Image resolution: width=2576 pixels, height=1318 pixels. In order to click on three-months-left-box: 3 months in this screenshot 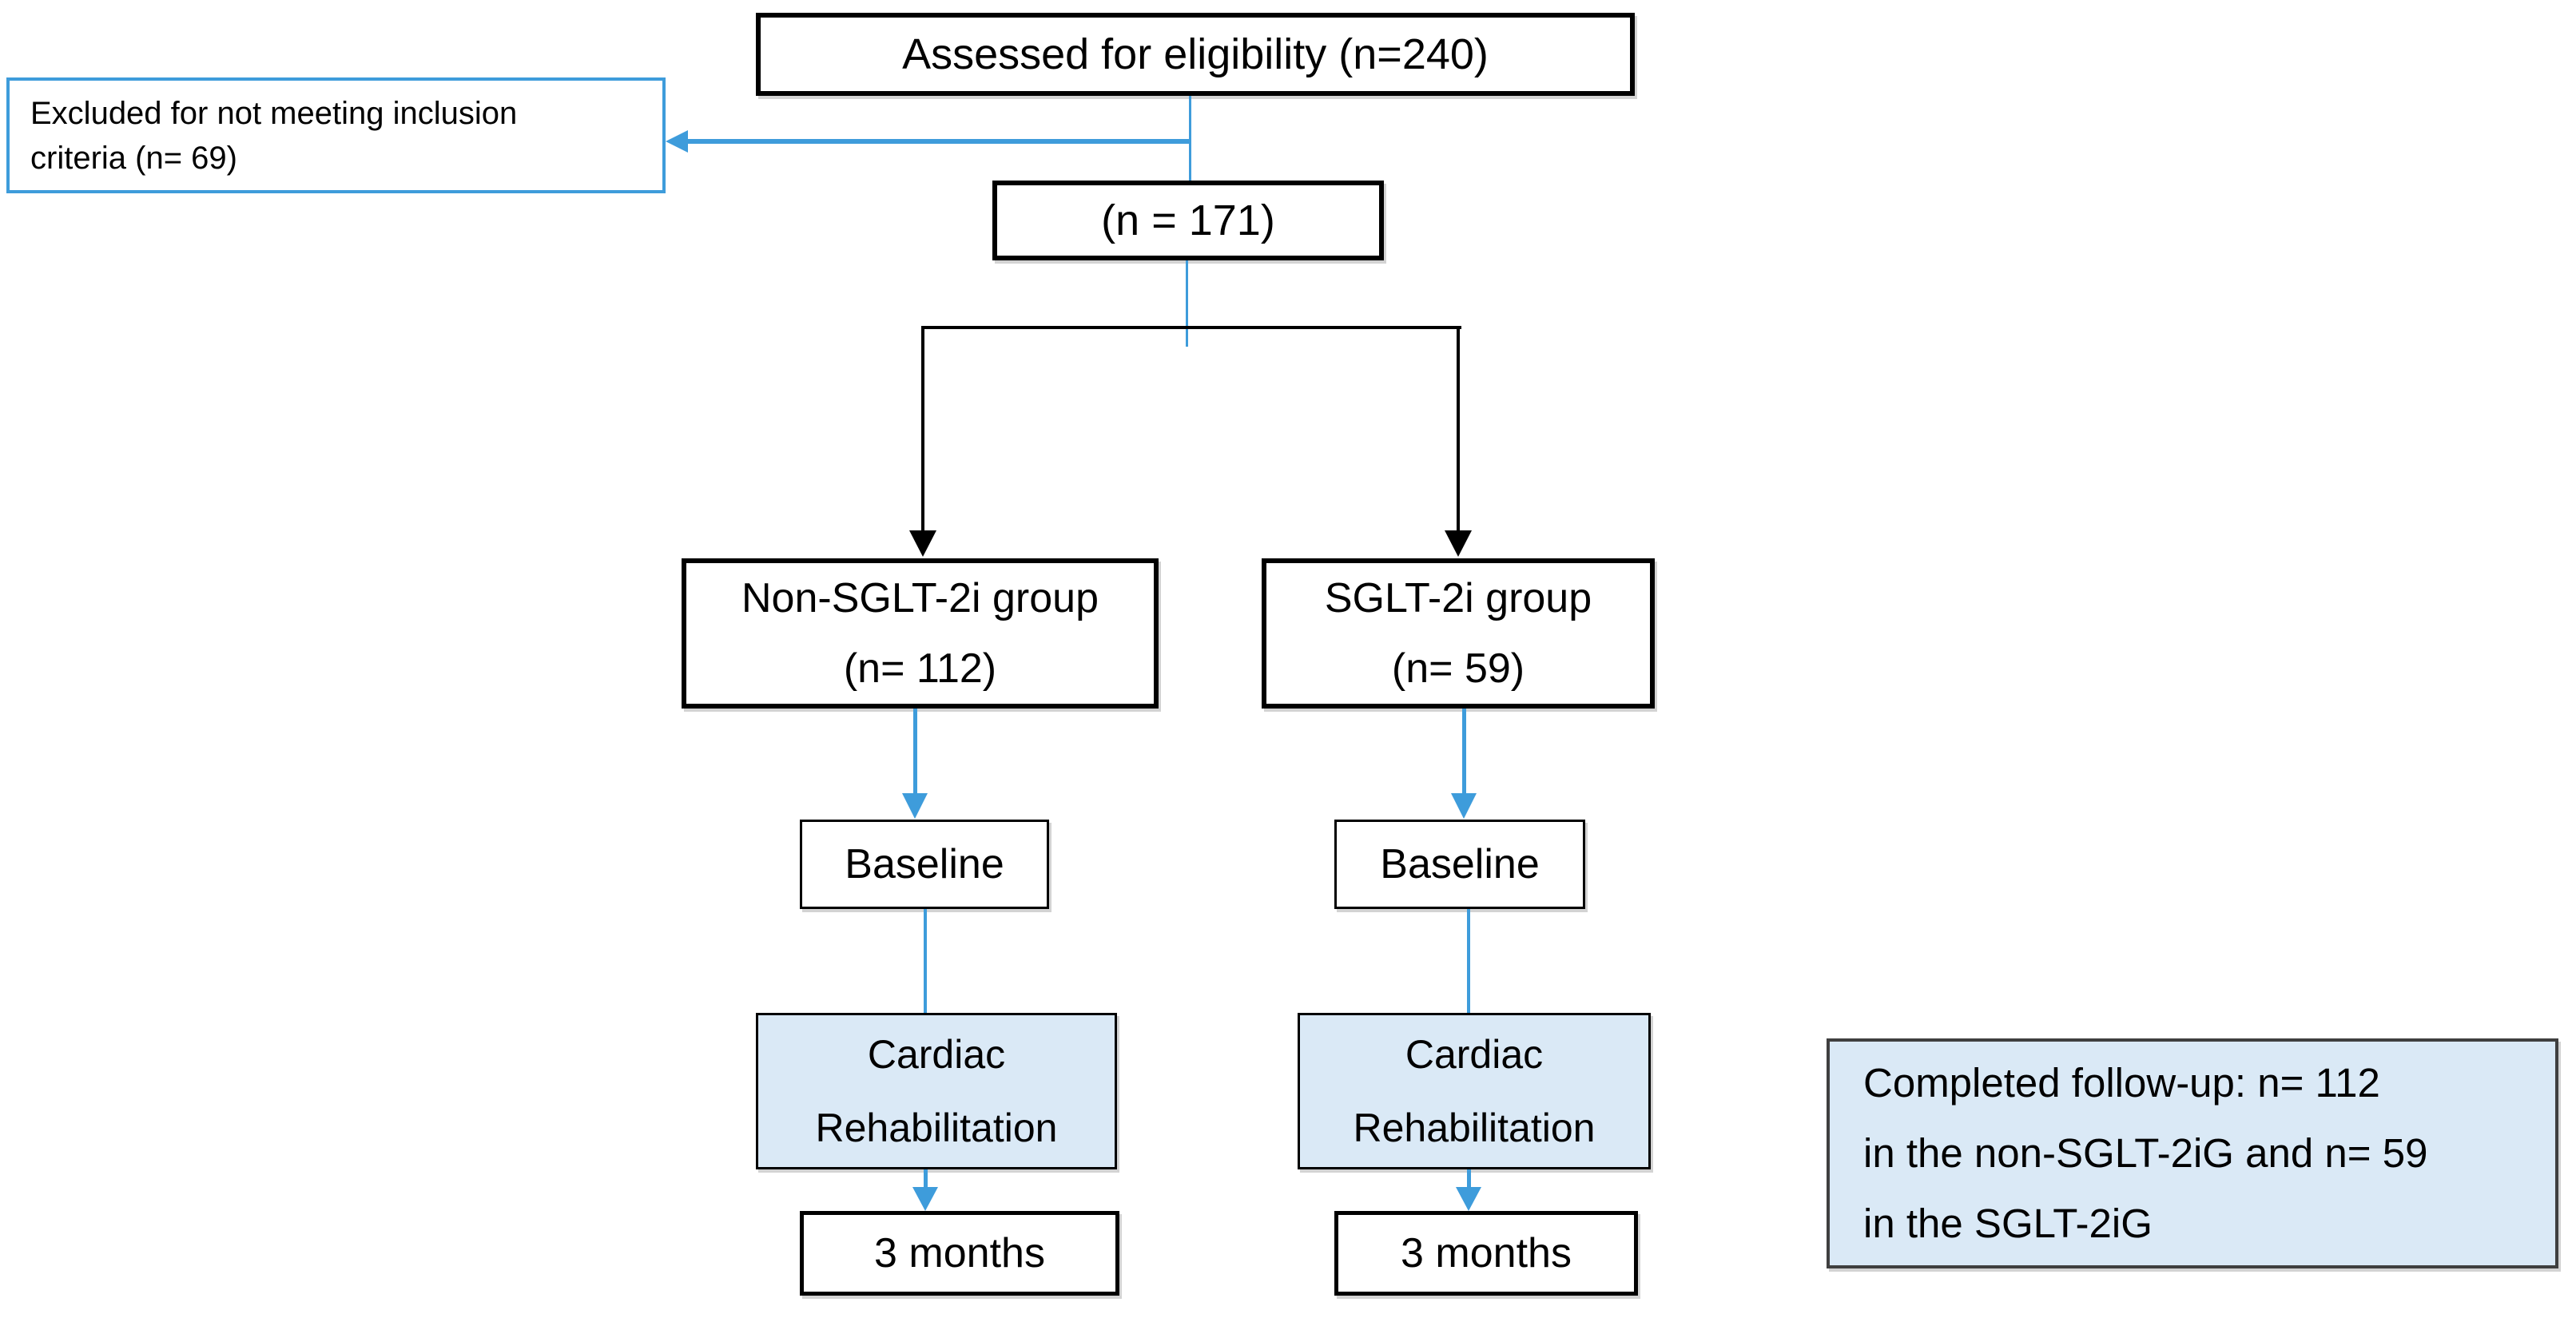, I will do `click(959, 1253)`.